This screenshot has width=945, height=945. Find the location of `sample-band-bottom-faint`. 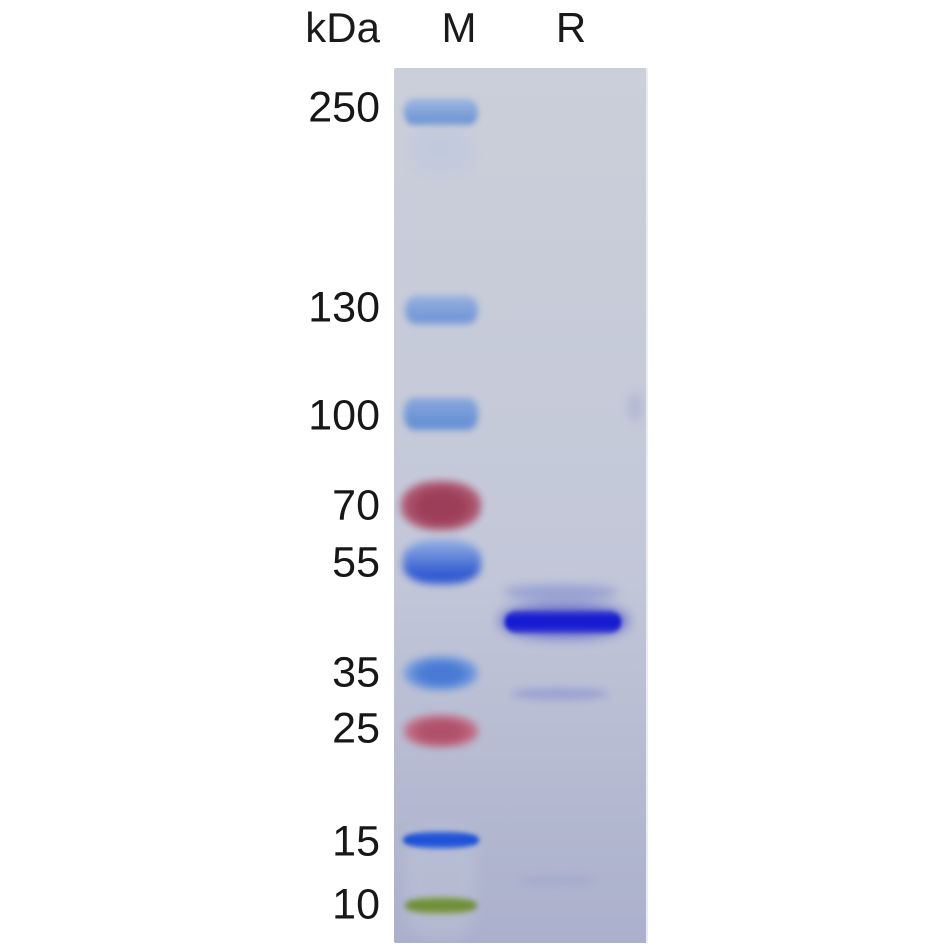

sample-band-bottom-faint is located at coordinates (558, 880).